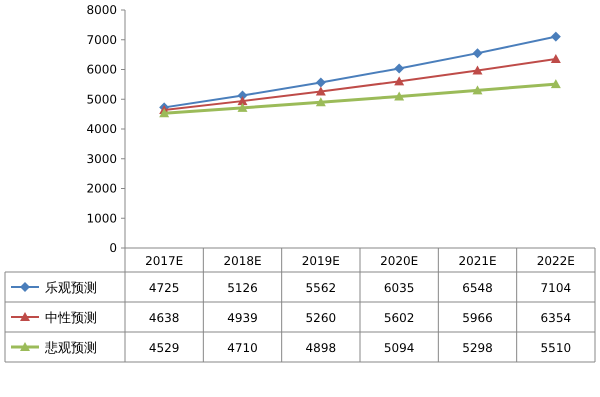 The width and height of the screenshot is (600, 397). Describe the element at coordinates (164, 318) in the screenshot. I see `data-label: 4638` at that location.